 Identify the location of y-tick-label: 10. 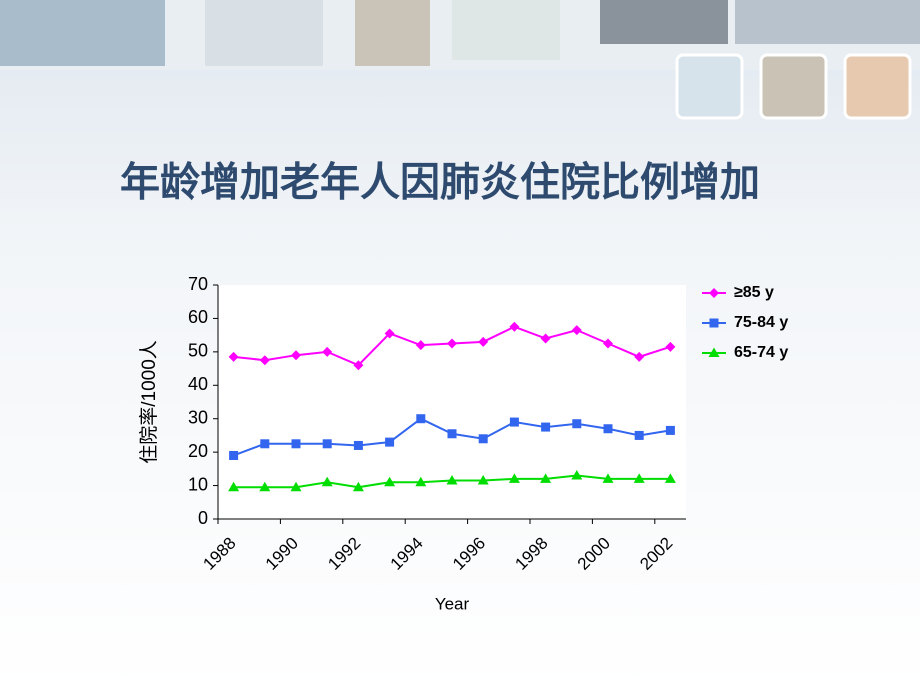
(198, 484).